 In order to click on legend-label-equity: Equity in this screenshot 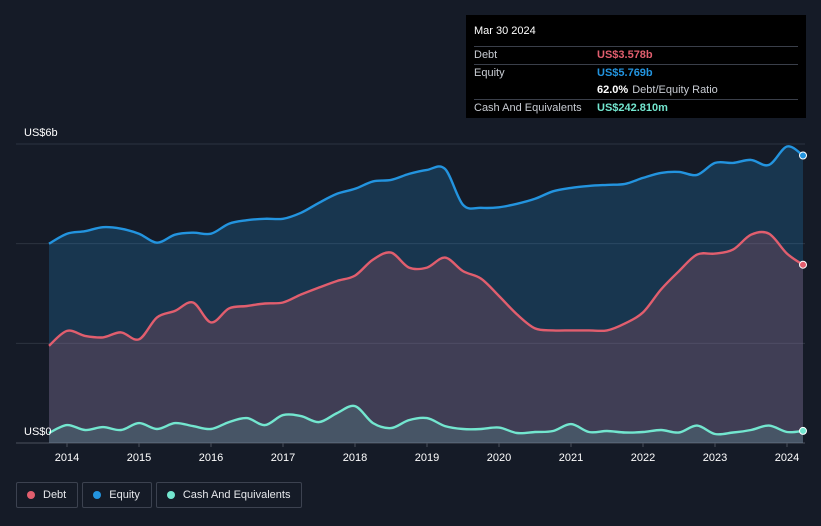, I will do `click(124, 495)`.